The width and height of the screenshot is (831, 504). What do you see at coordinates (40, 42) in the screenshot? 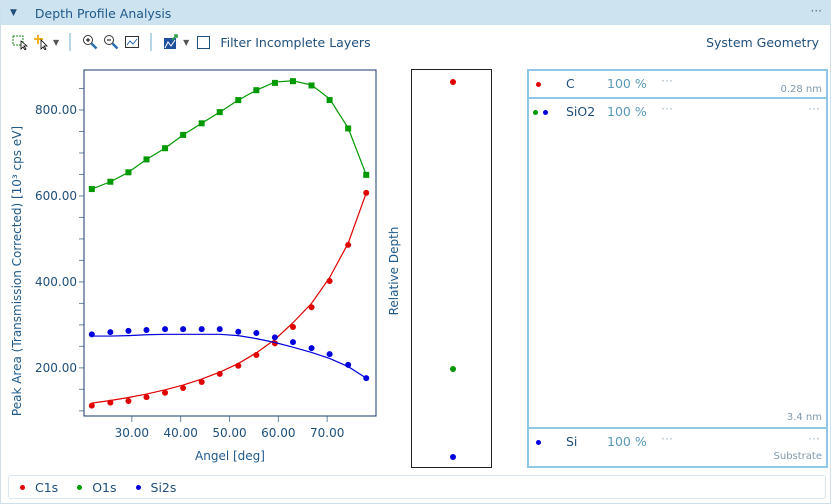
I see `add-point-cursor-icon` at bounding box center [40, 42].